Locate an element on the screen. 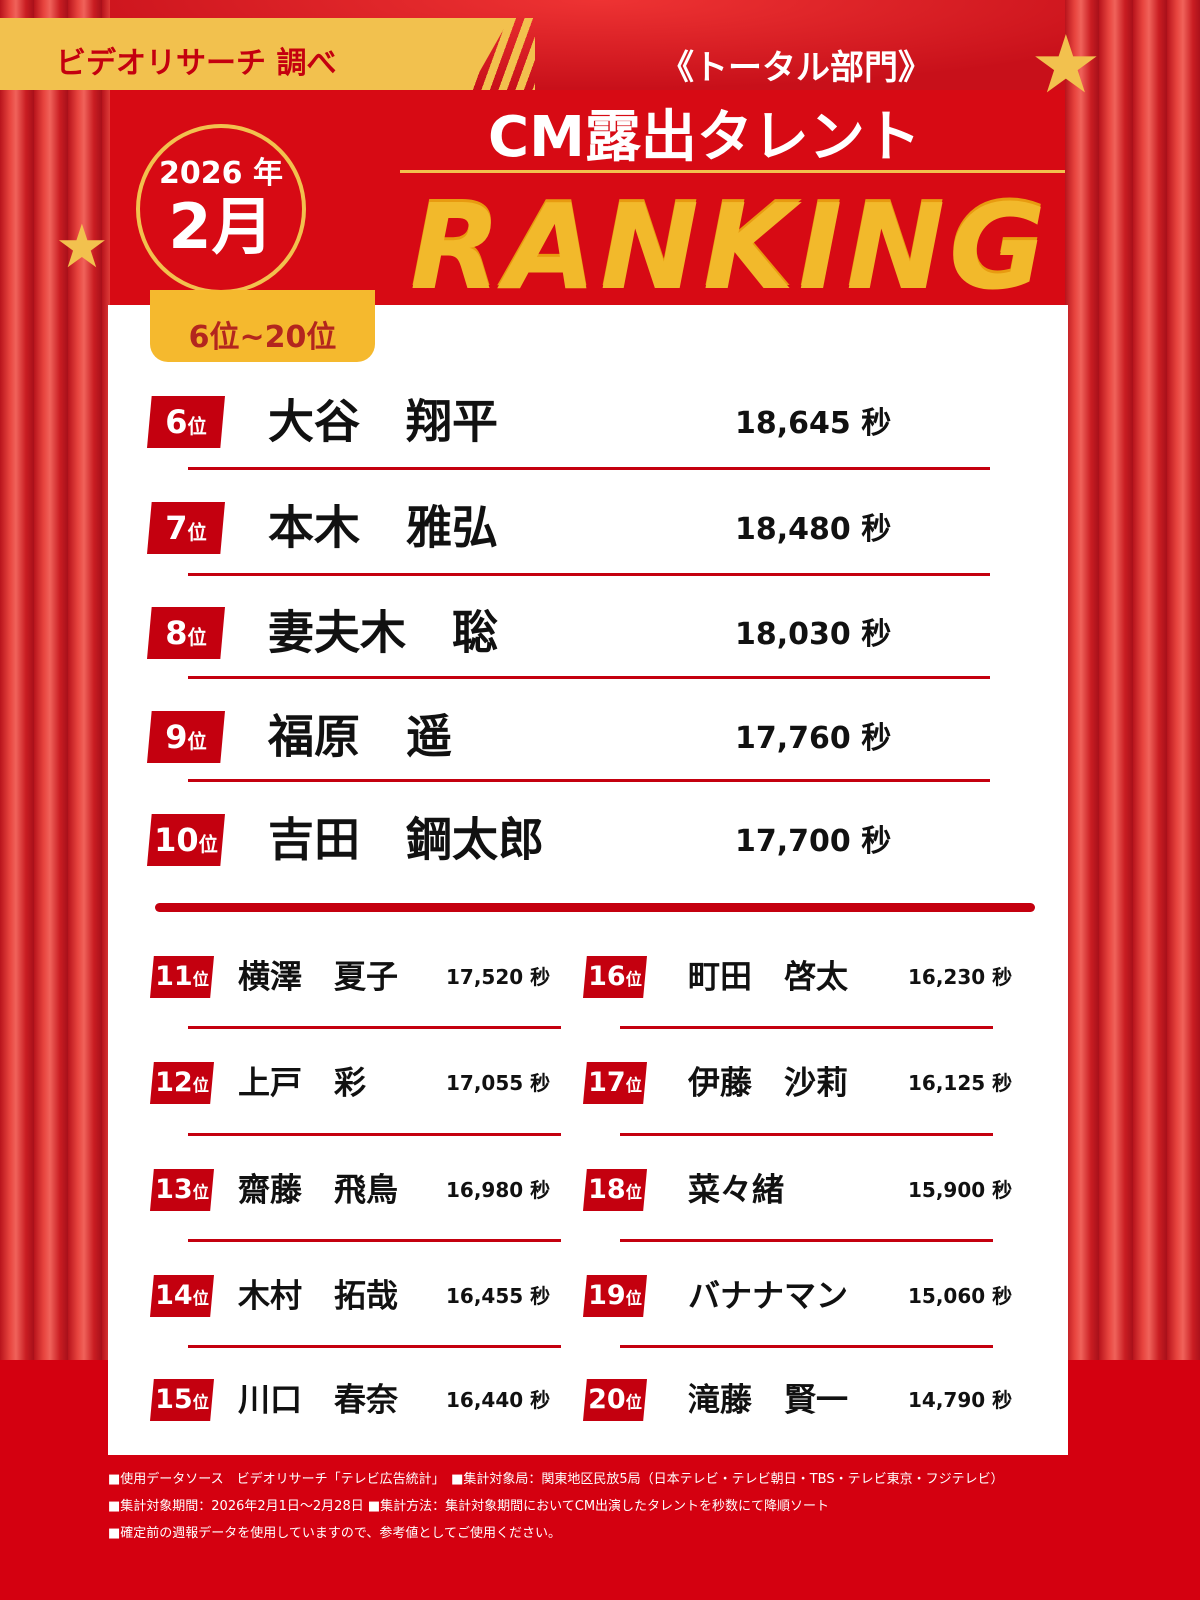 The image size is (1200, 1600). rank-badge: 13位 is located at coordinates (182, 1190).